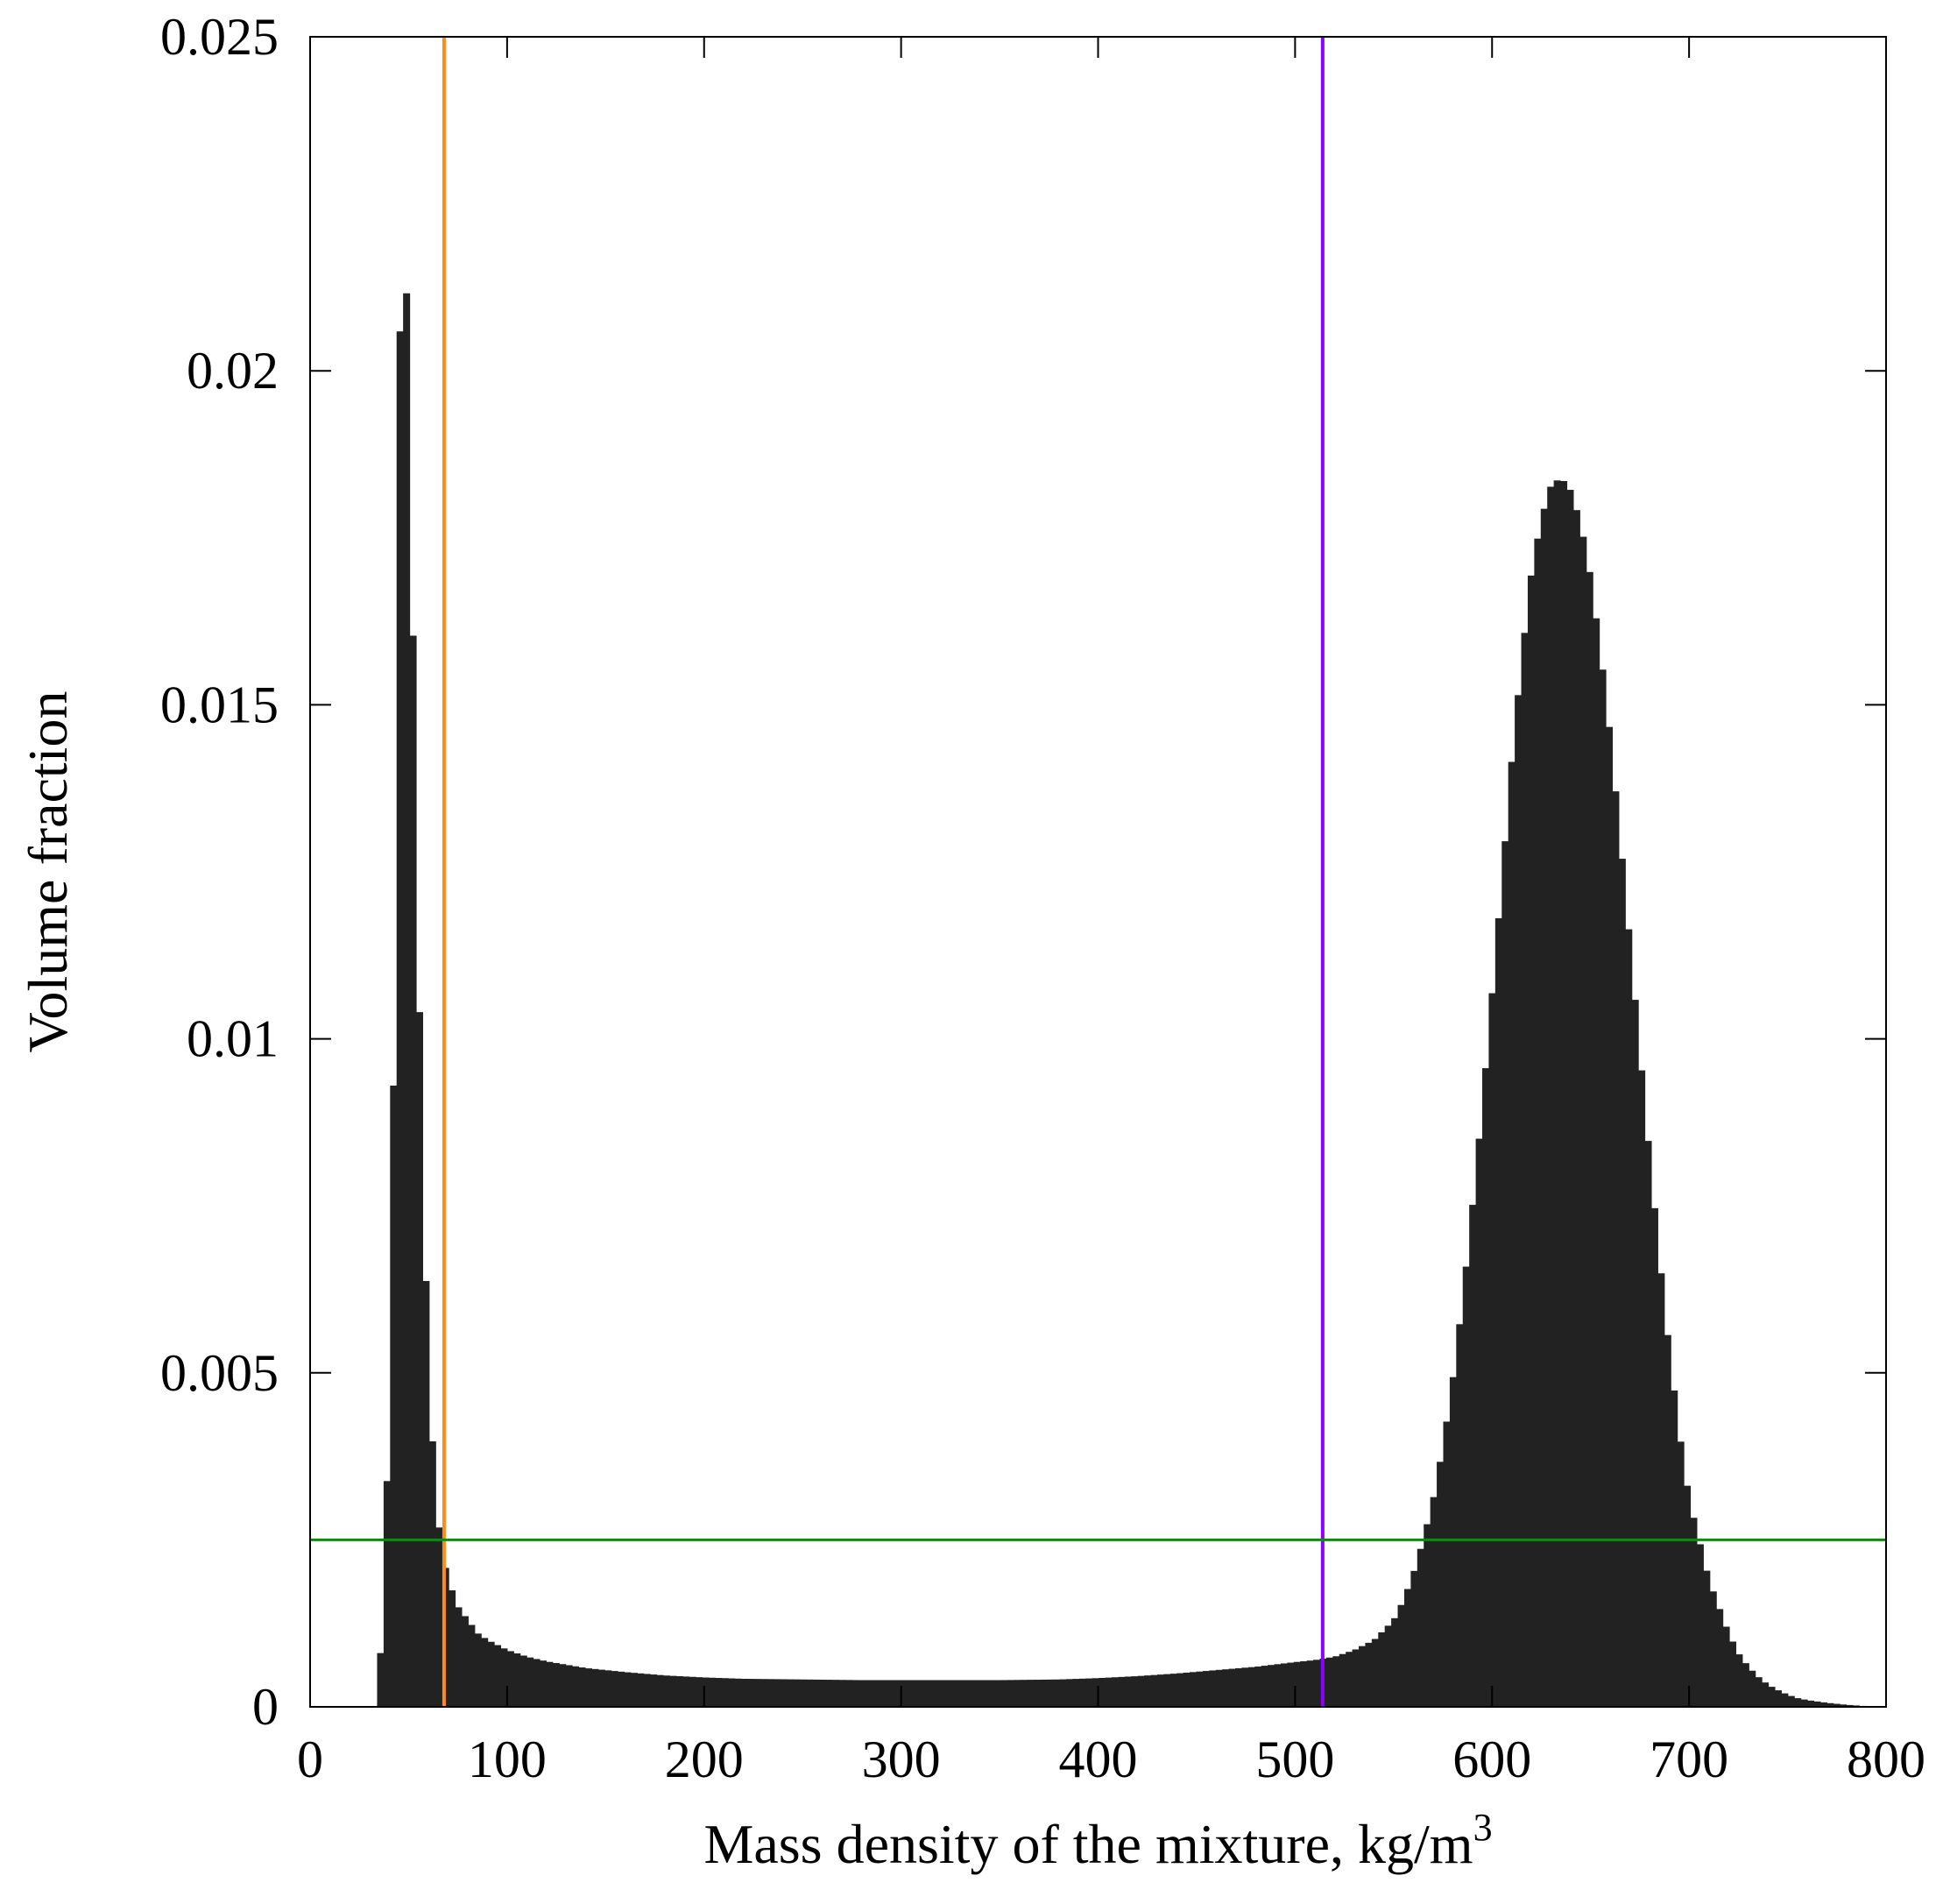  I want to click on x-tick-labels: 0 100 200 300 400 500 600 700 800, so click(1111, 1759).